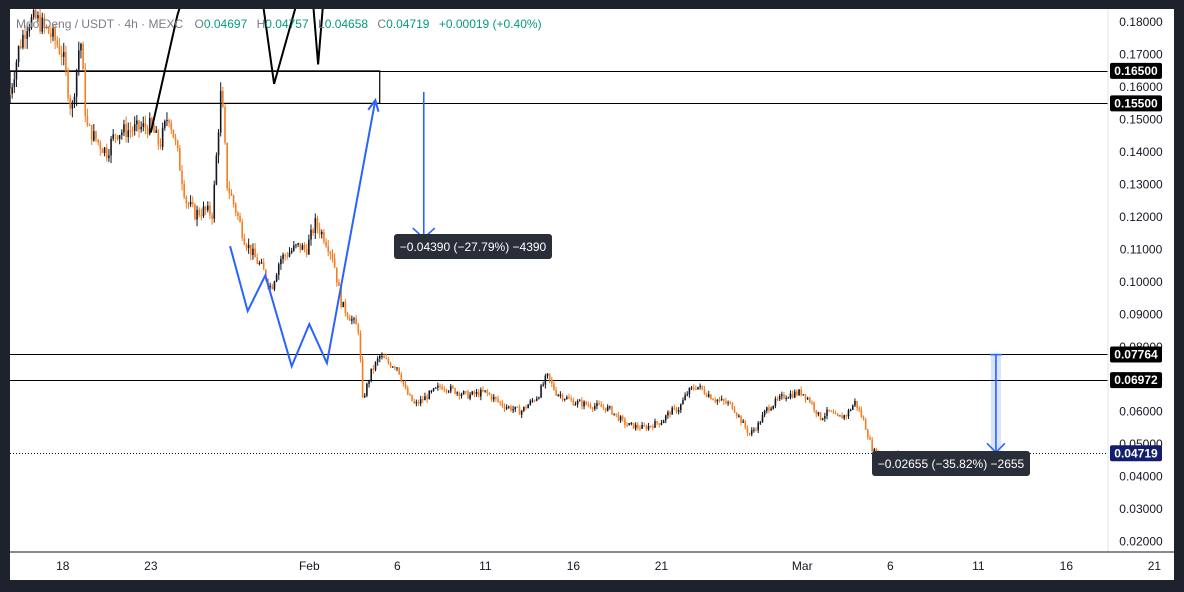  What do you see at coordinates (608, 566) in the screenshot?
I see `time-axis: 18 23 Feb 6 11 16 21 Mar 6 11 16 21` at bounding box center [608, 566].